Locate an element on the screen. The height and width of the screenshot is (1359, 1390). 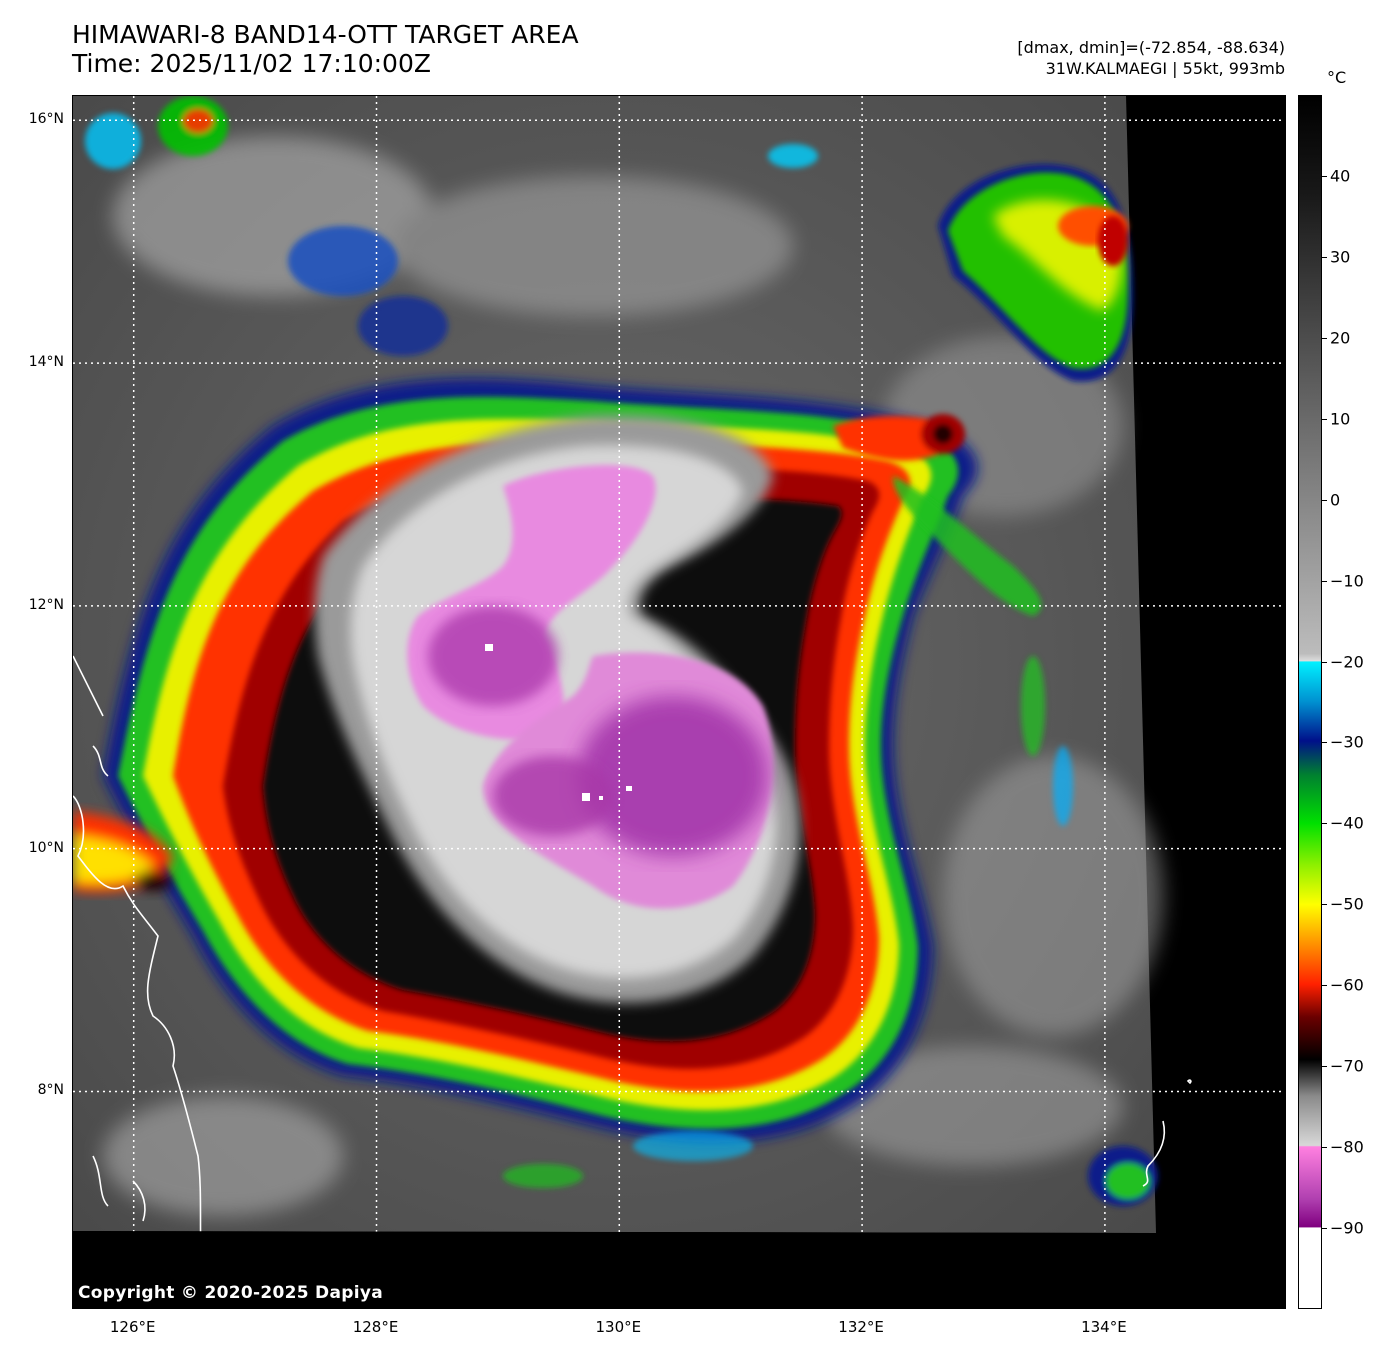
northeast-cluster is located at coordinates (1035, 273).